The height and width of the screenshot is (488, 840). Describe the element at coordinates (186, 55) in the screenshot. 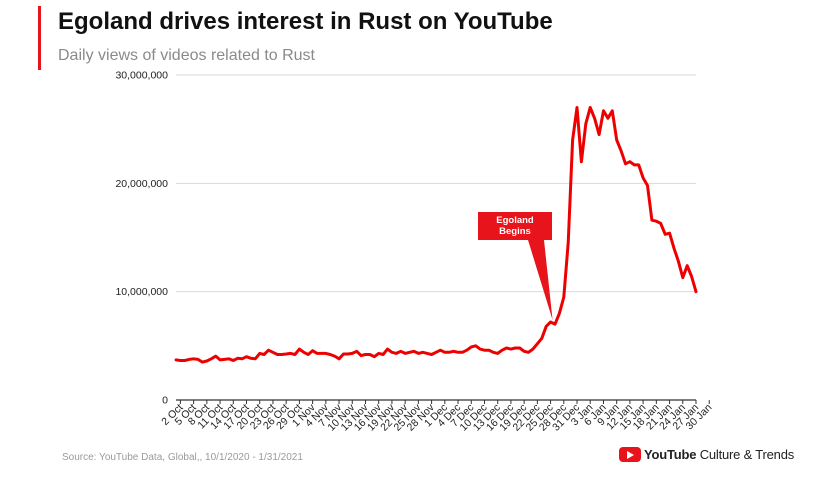

I see `chart-subtitle: Daily views of videos related to Rust` at that location.